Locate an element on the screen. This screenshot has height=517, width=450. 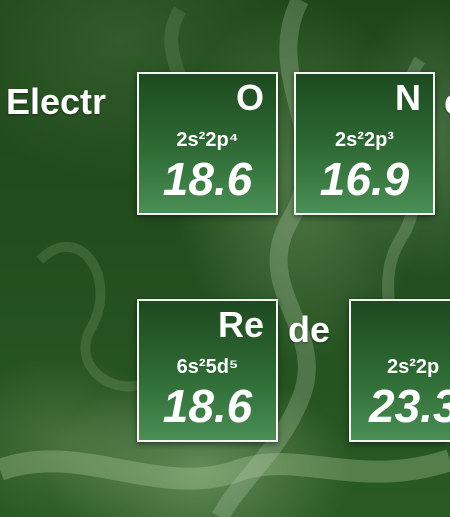
element-symbol: N is located at coordinates (408, 97).